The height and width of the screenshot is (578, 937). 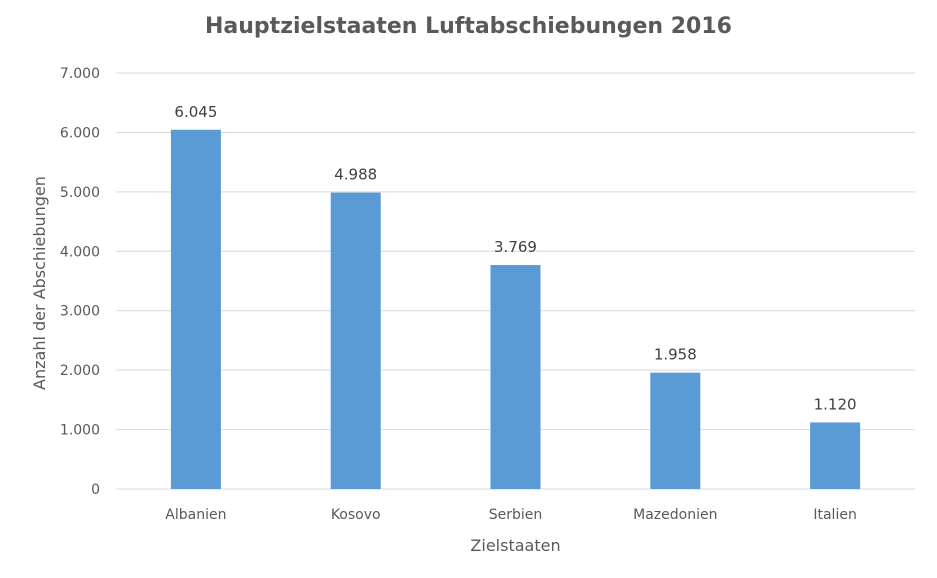 I want to click on y-tick-label: 2.000, so click(x=80, y=371).